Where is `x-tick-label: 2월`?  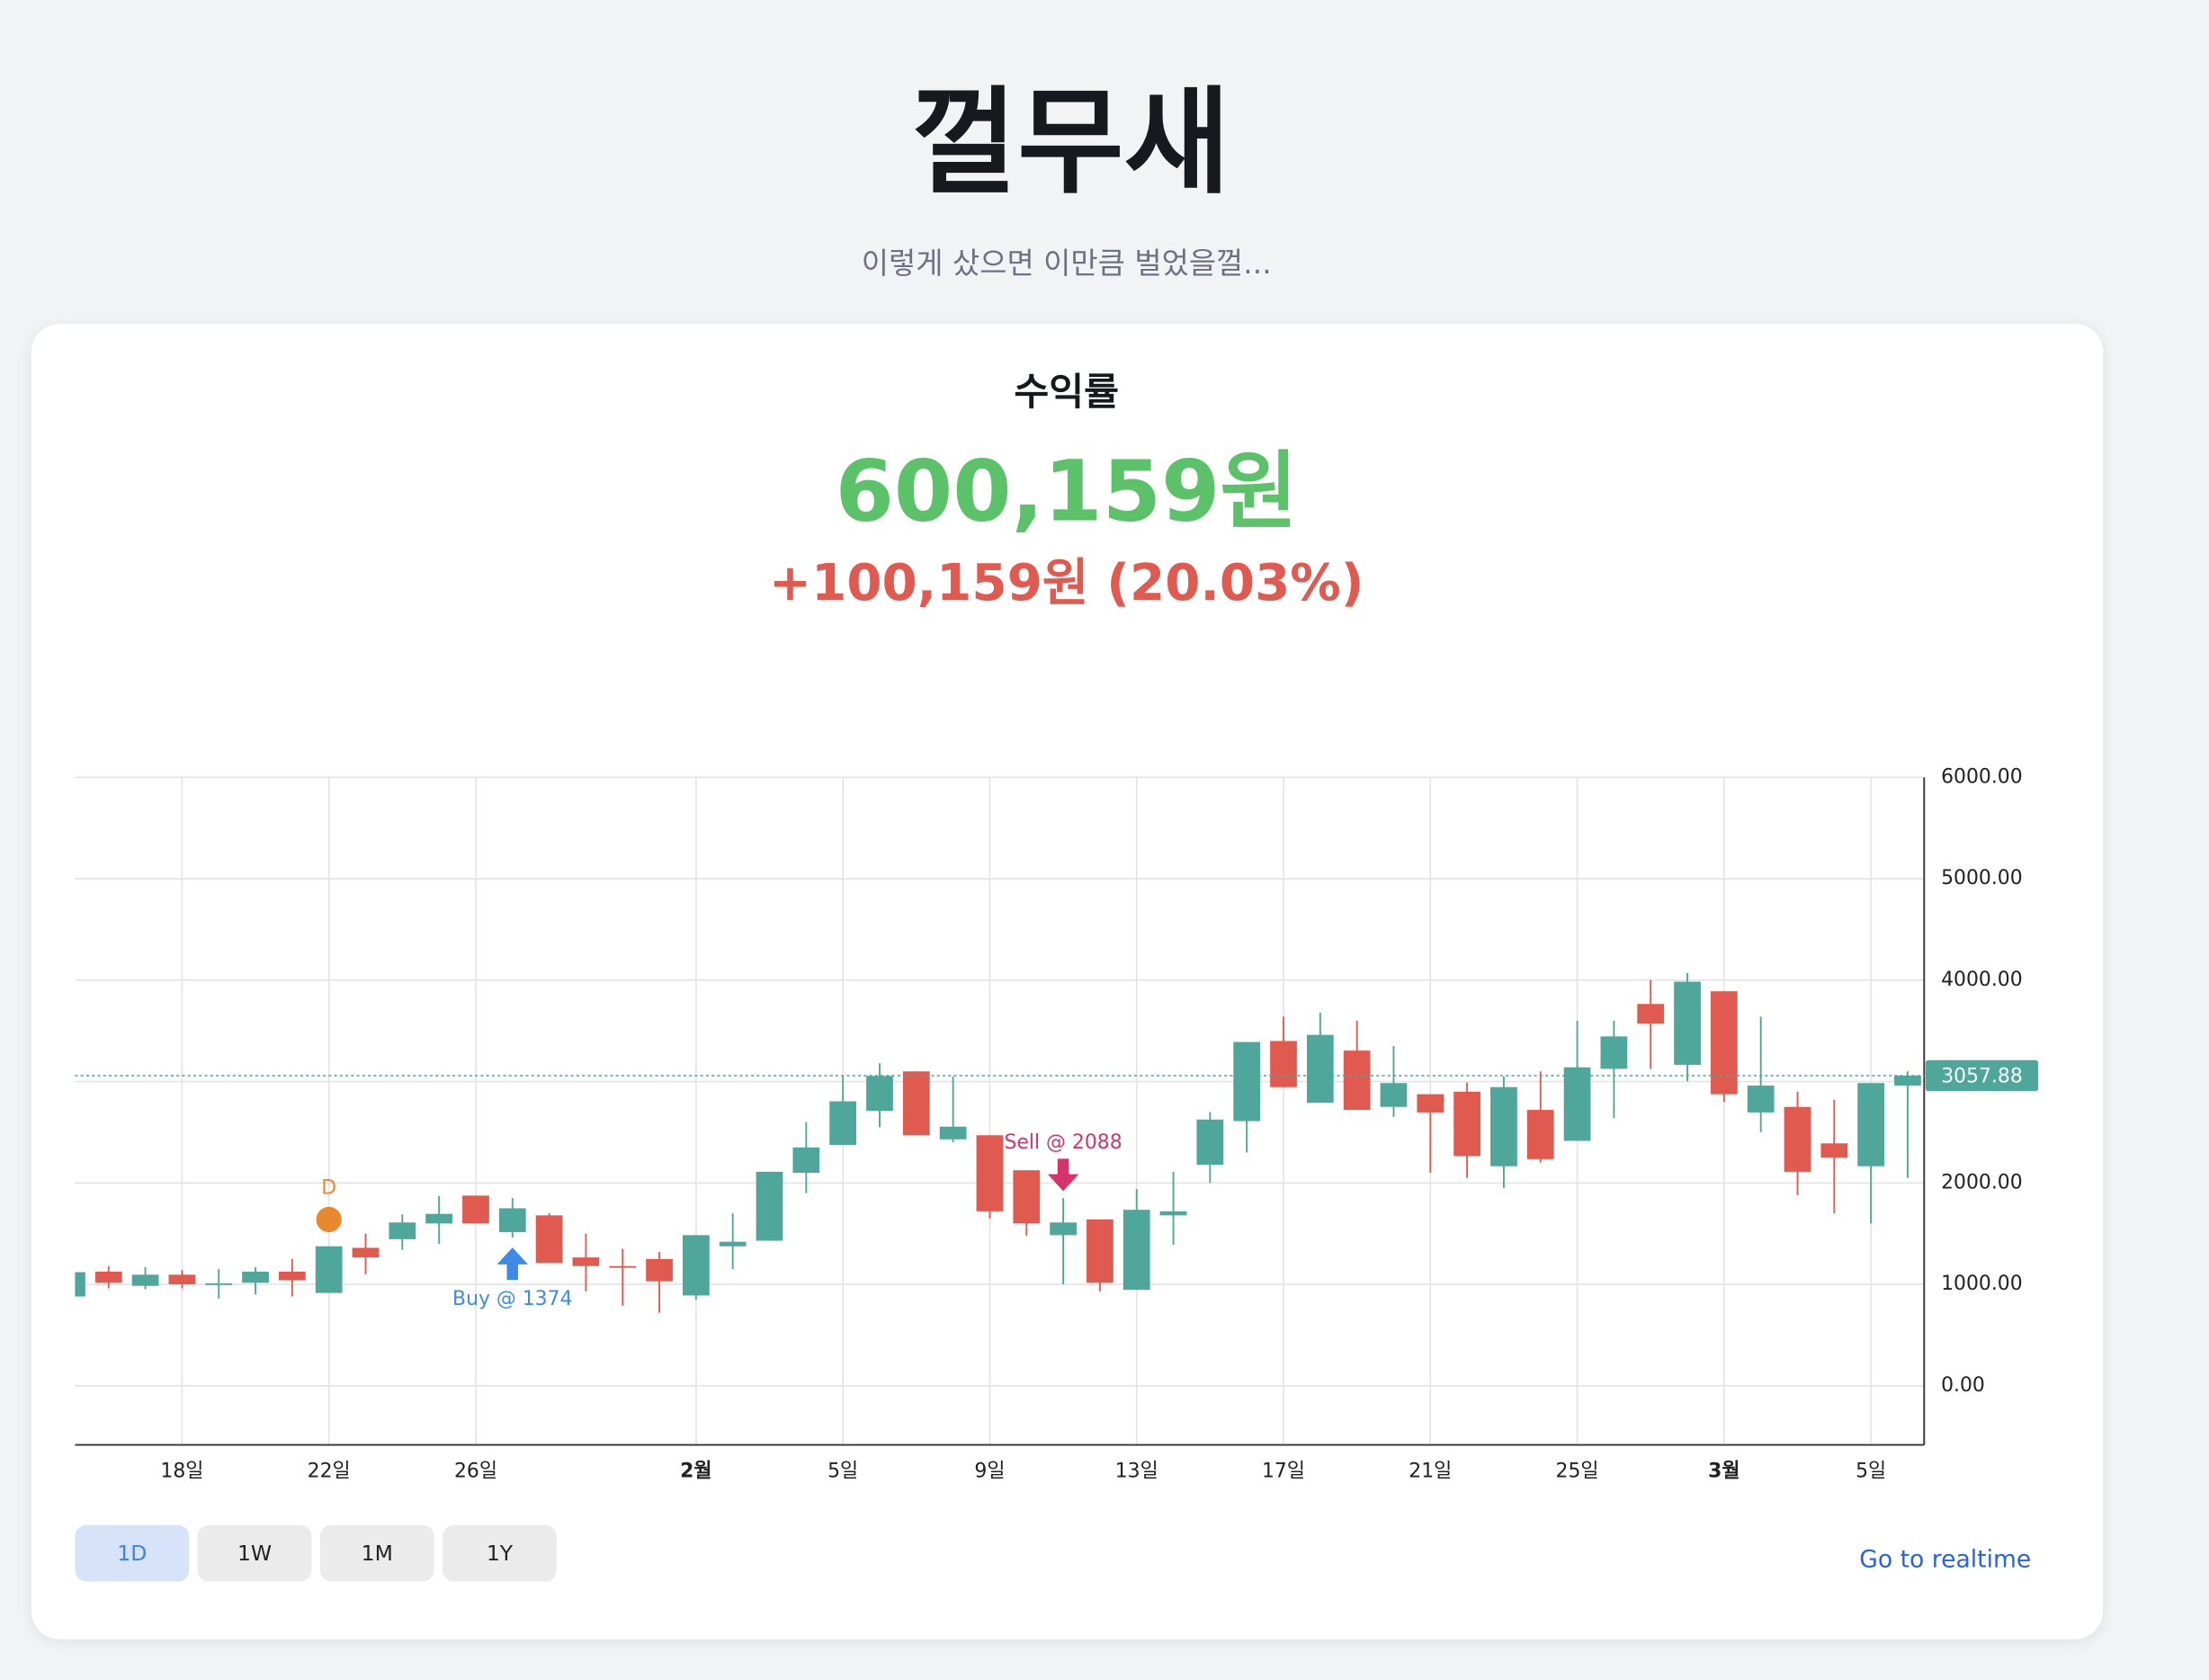 x-tick-label: 2월 is located at coordinates (695, 1471).